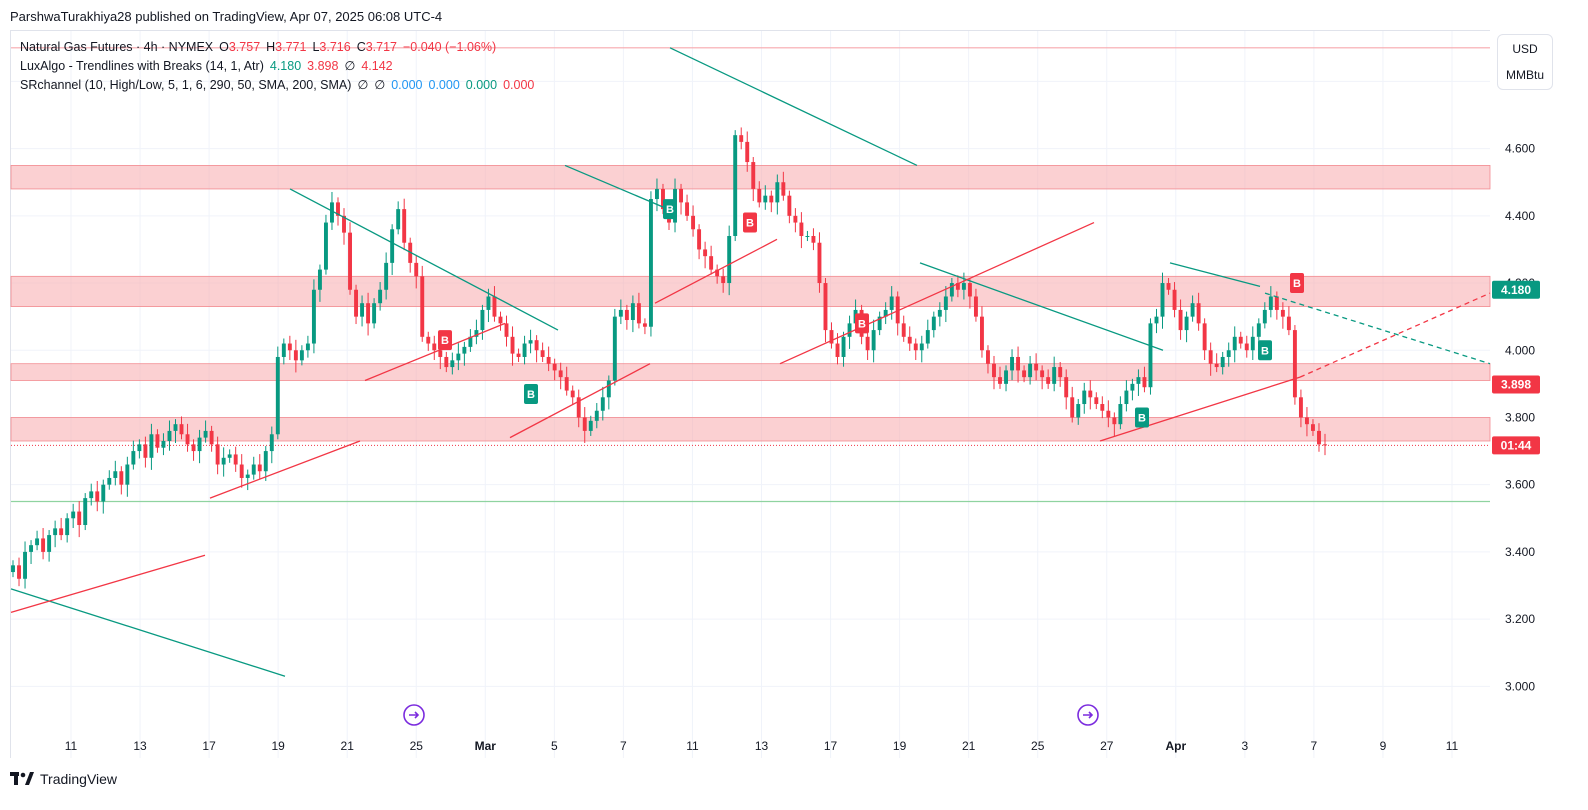 The image size is (1588, 810). Describe the element at coordinates (450, 47) in the screenshot. I see `change-value: −0.040 (−1.06%)` at that location.